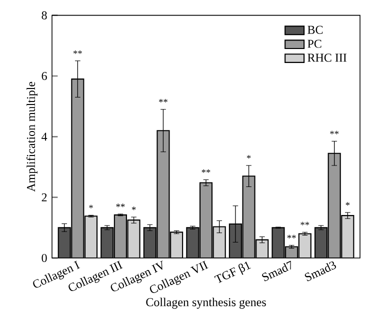 The height and width of the screenshot is (328, 384). What do you see at coordinates (327, 58) in the screenshot?
I see `legend-label: RHC III` at bounding box center [327, 58].